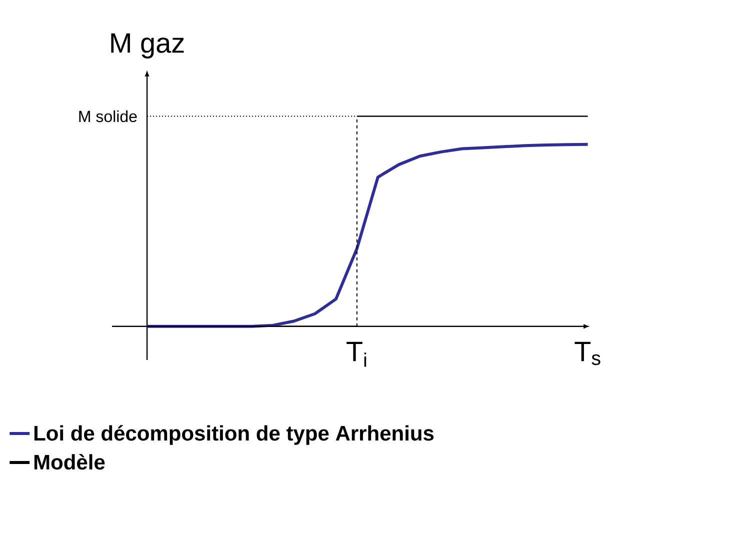 The image size is (736, 545). What do you see at coordinates (234, 435) in the screenshot?
I see `legend-label: Loi de décomposition de type Arrhenius` at bounding box center [234, 435].